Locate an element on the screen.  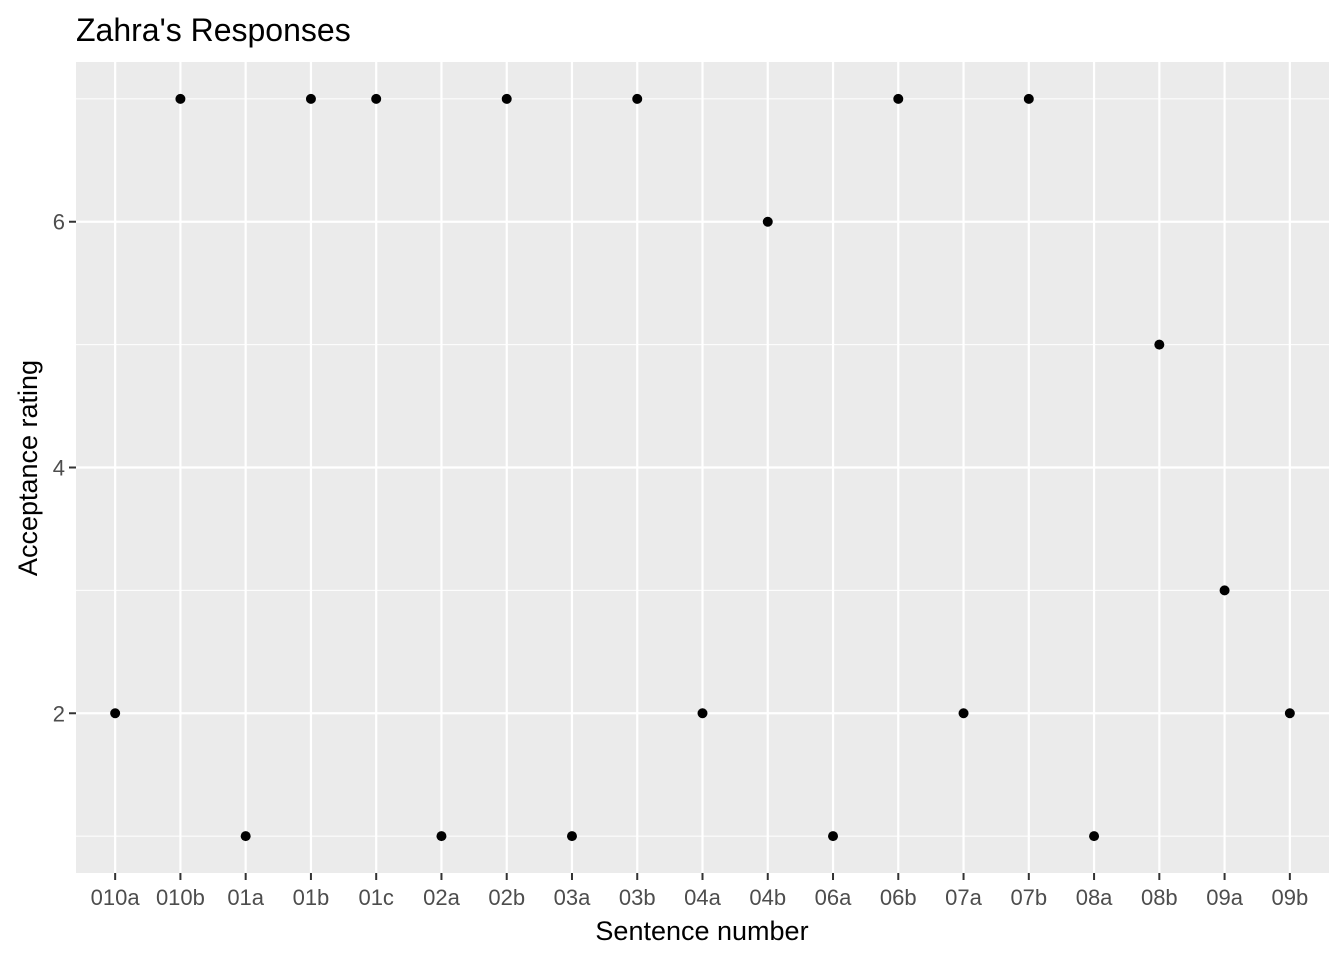
x-tick-label: 08a is located at coordinates (1094, 897).